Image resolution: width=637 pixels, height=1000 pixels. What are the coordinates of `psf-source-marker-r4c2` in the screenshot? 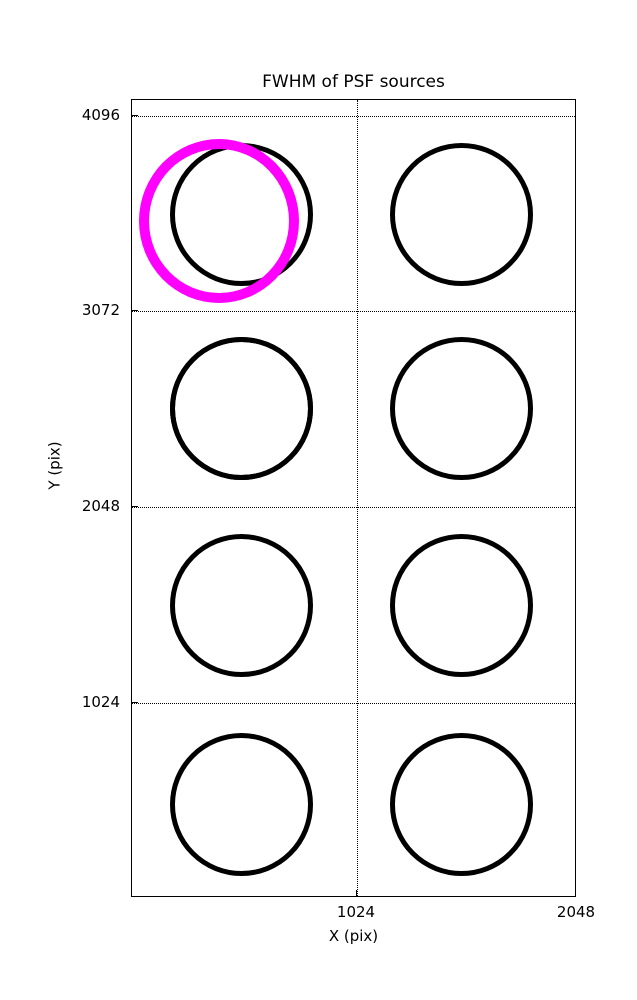 It's located at (461, 804).